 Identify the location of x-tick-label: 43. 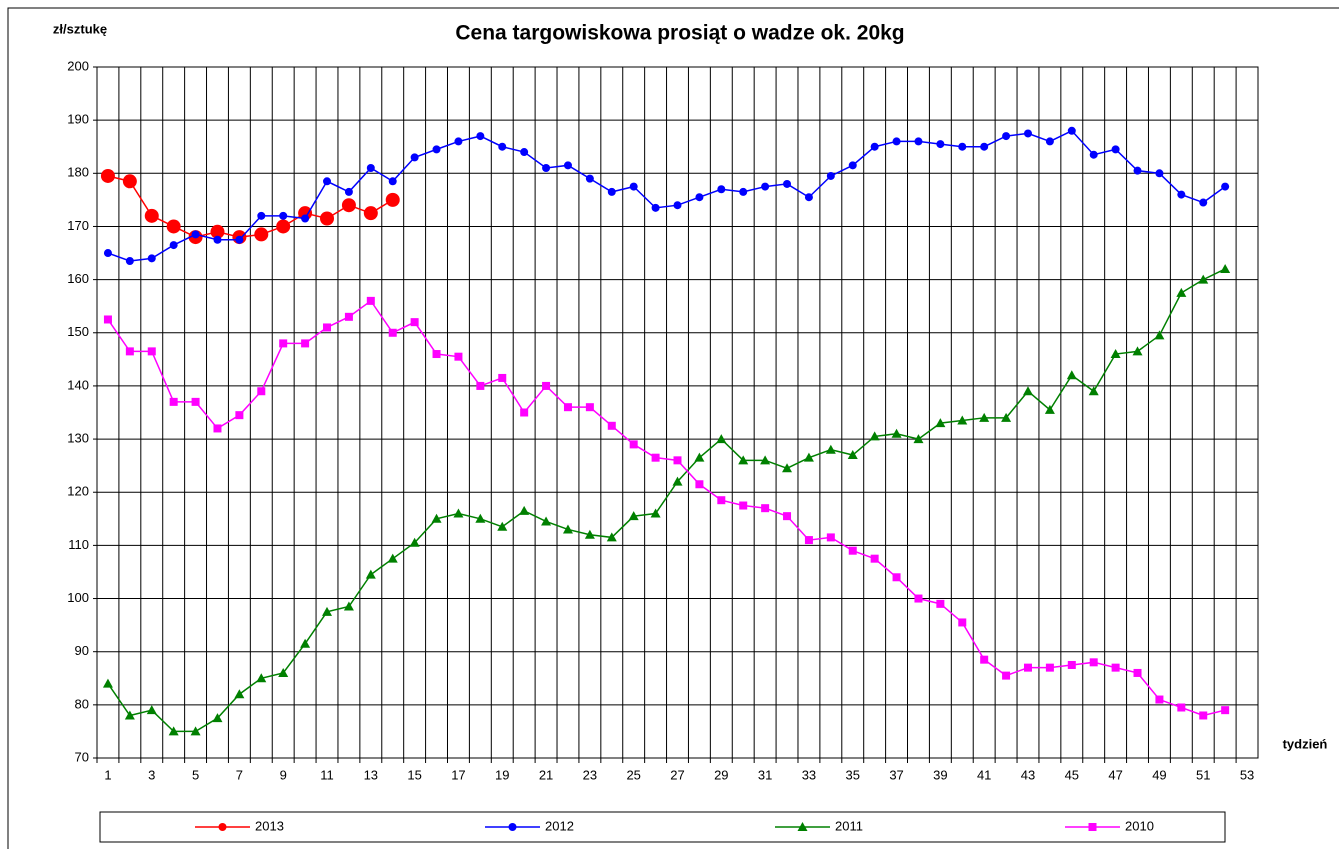
(1028, 774).